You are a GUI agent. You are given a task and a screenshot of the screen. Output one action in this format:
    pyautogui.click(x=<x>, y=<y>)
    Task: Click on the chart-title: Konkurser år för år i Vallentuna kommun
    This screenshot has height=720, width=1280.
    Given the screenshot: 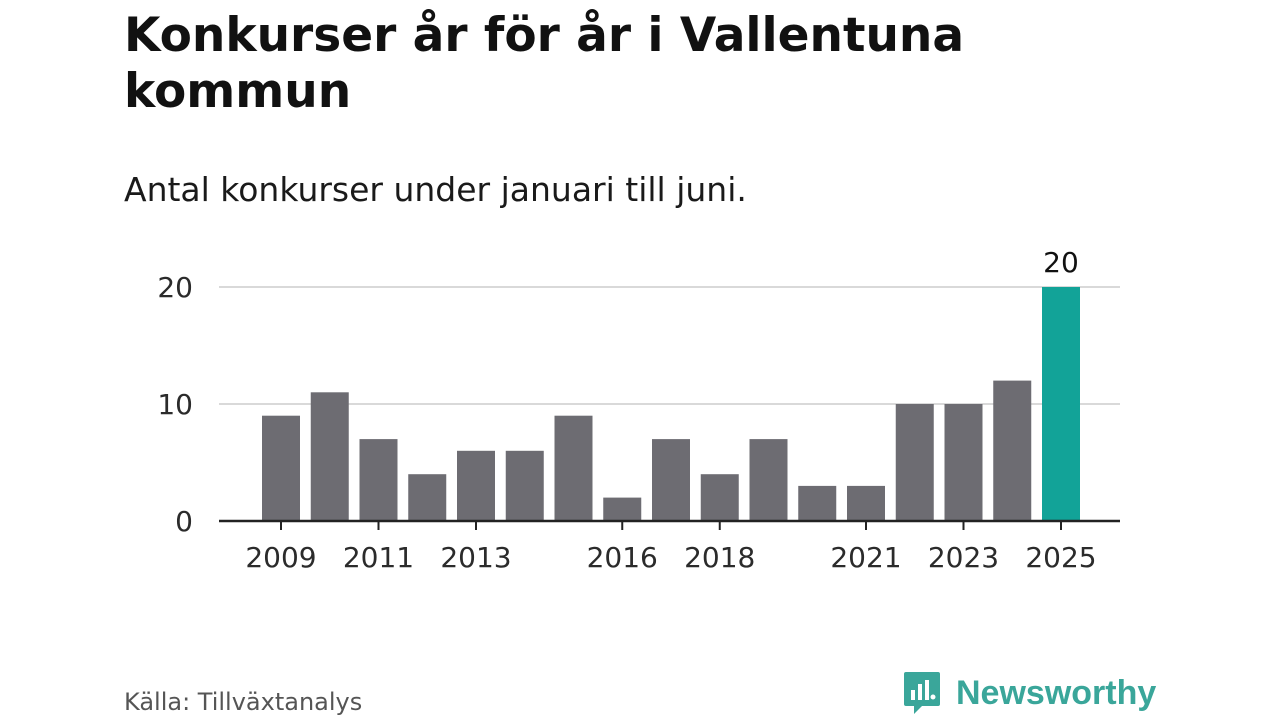 What is the action you would take?
    pyautogui.click(x=544, y=63)
    